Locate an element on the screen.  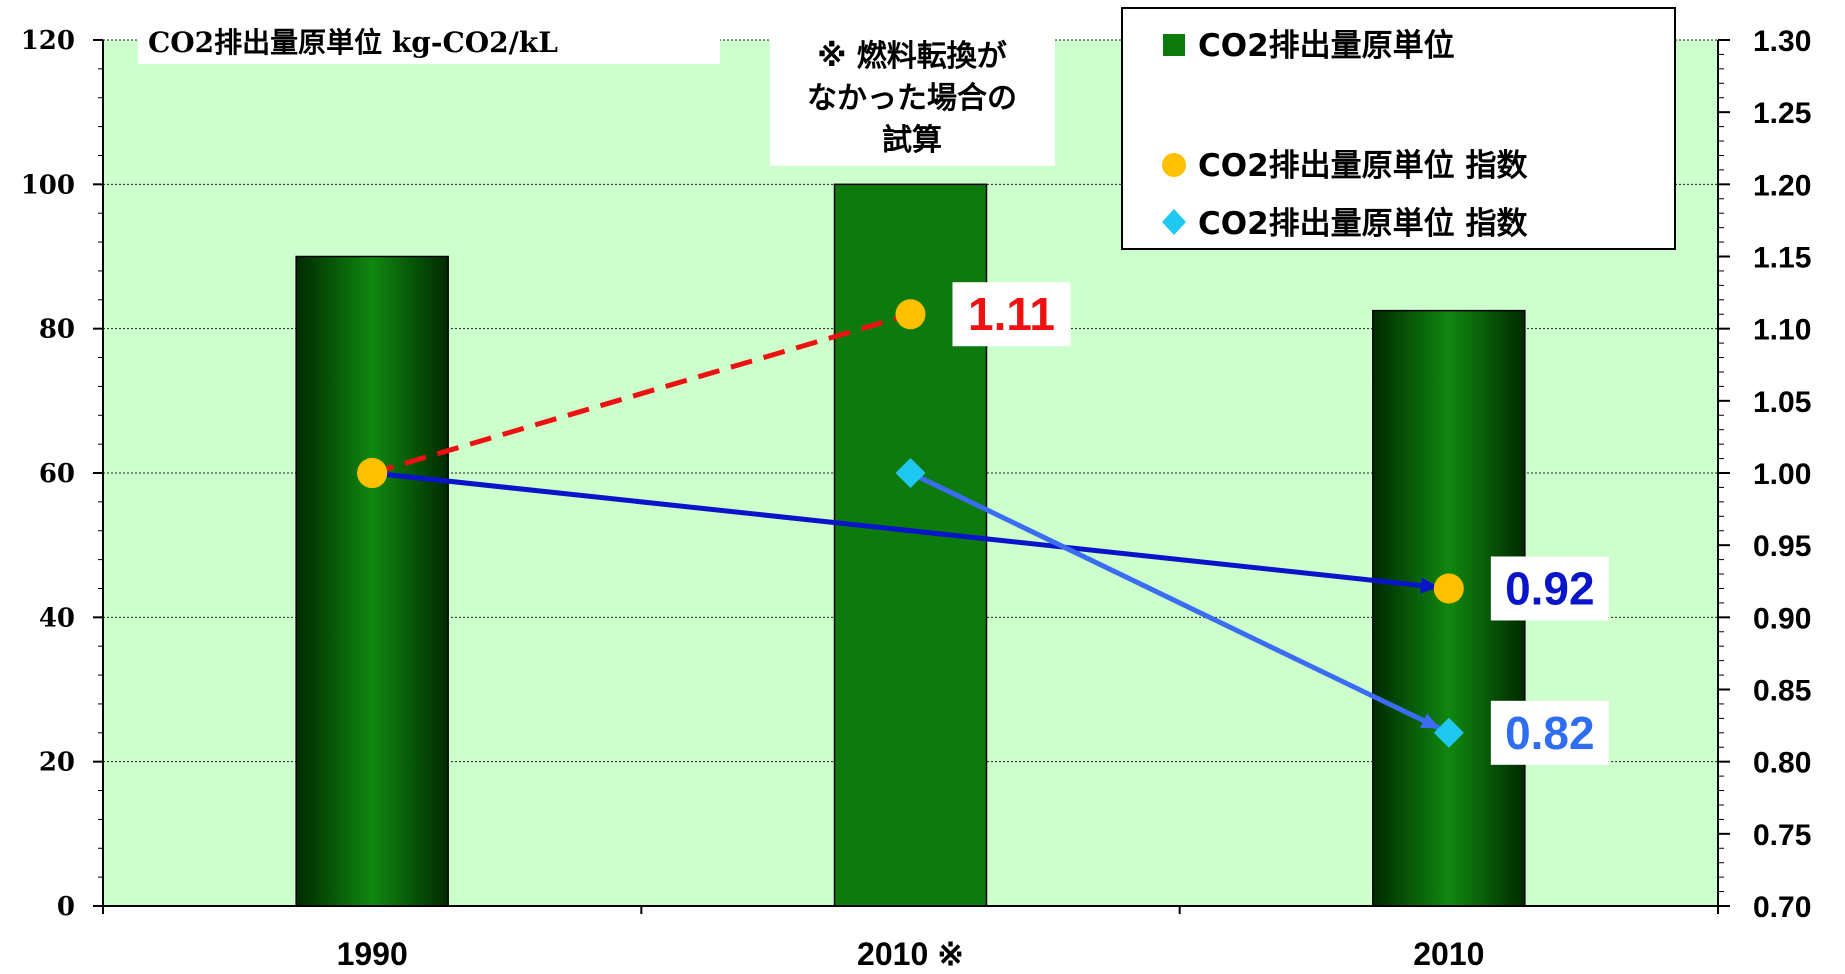
y2-tick-label: 1.25 is located at coordinates (1782, 113).